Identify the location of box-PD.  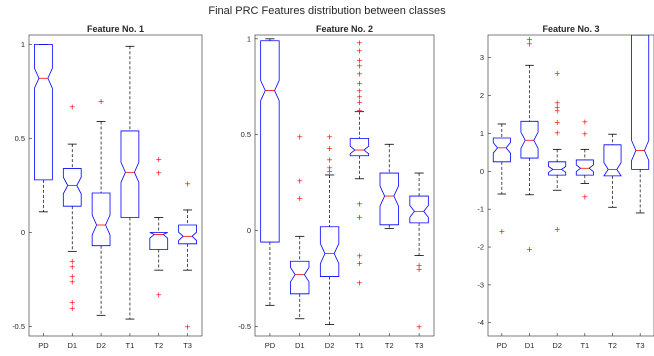
(43, 128).